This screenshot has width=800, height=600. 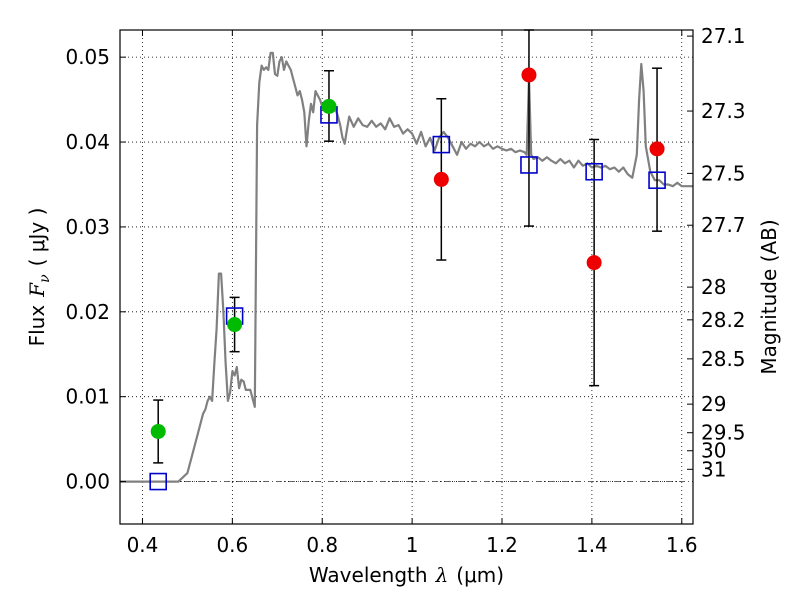 I want to click on y-axis-label: Flux, so click(x=37, y=326).